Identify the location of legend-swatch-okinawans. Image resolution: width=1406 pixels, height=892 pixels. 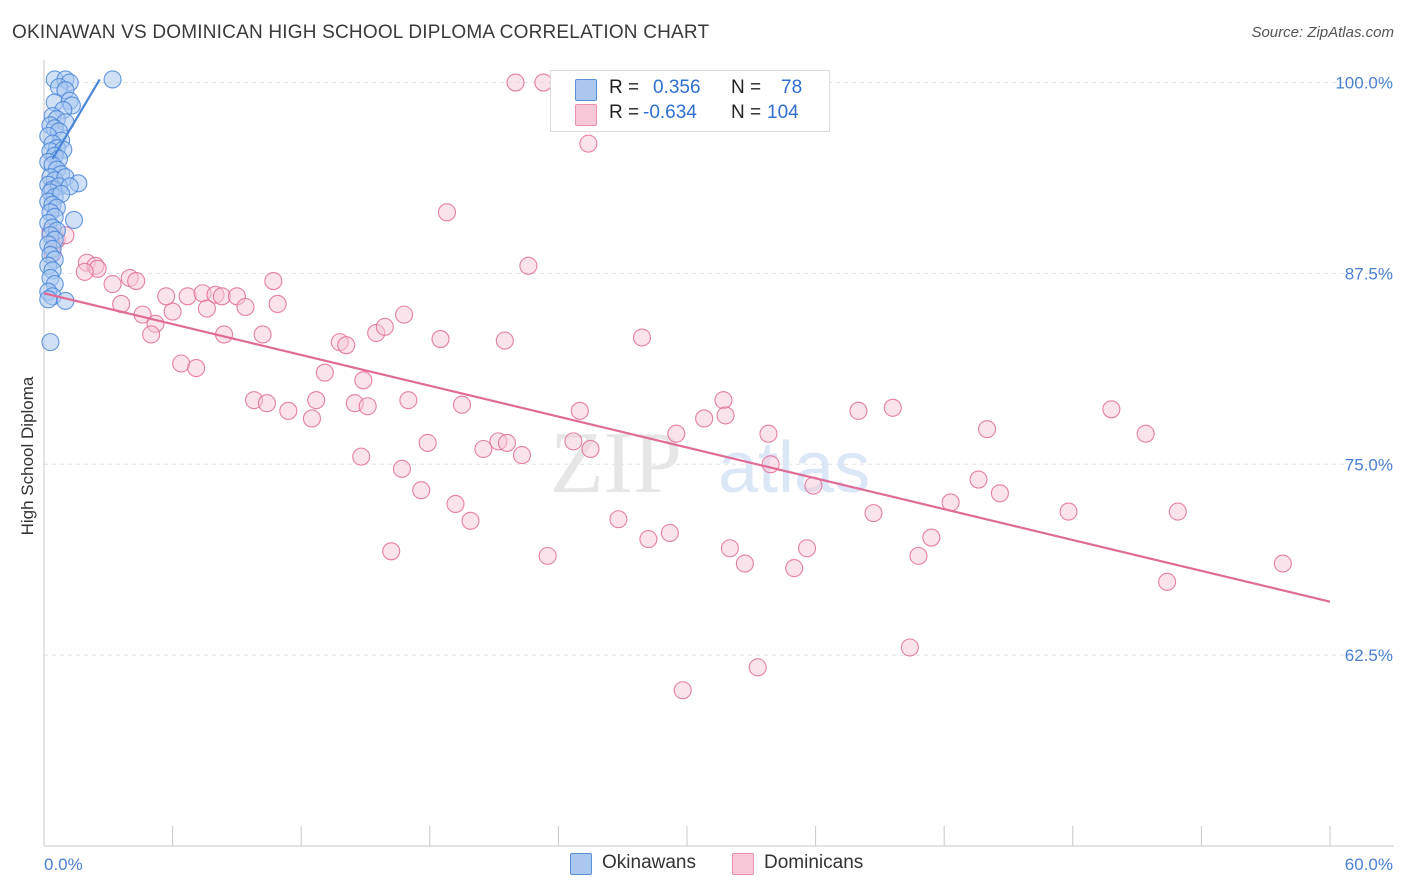
(586, 90).